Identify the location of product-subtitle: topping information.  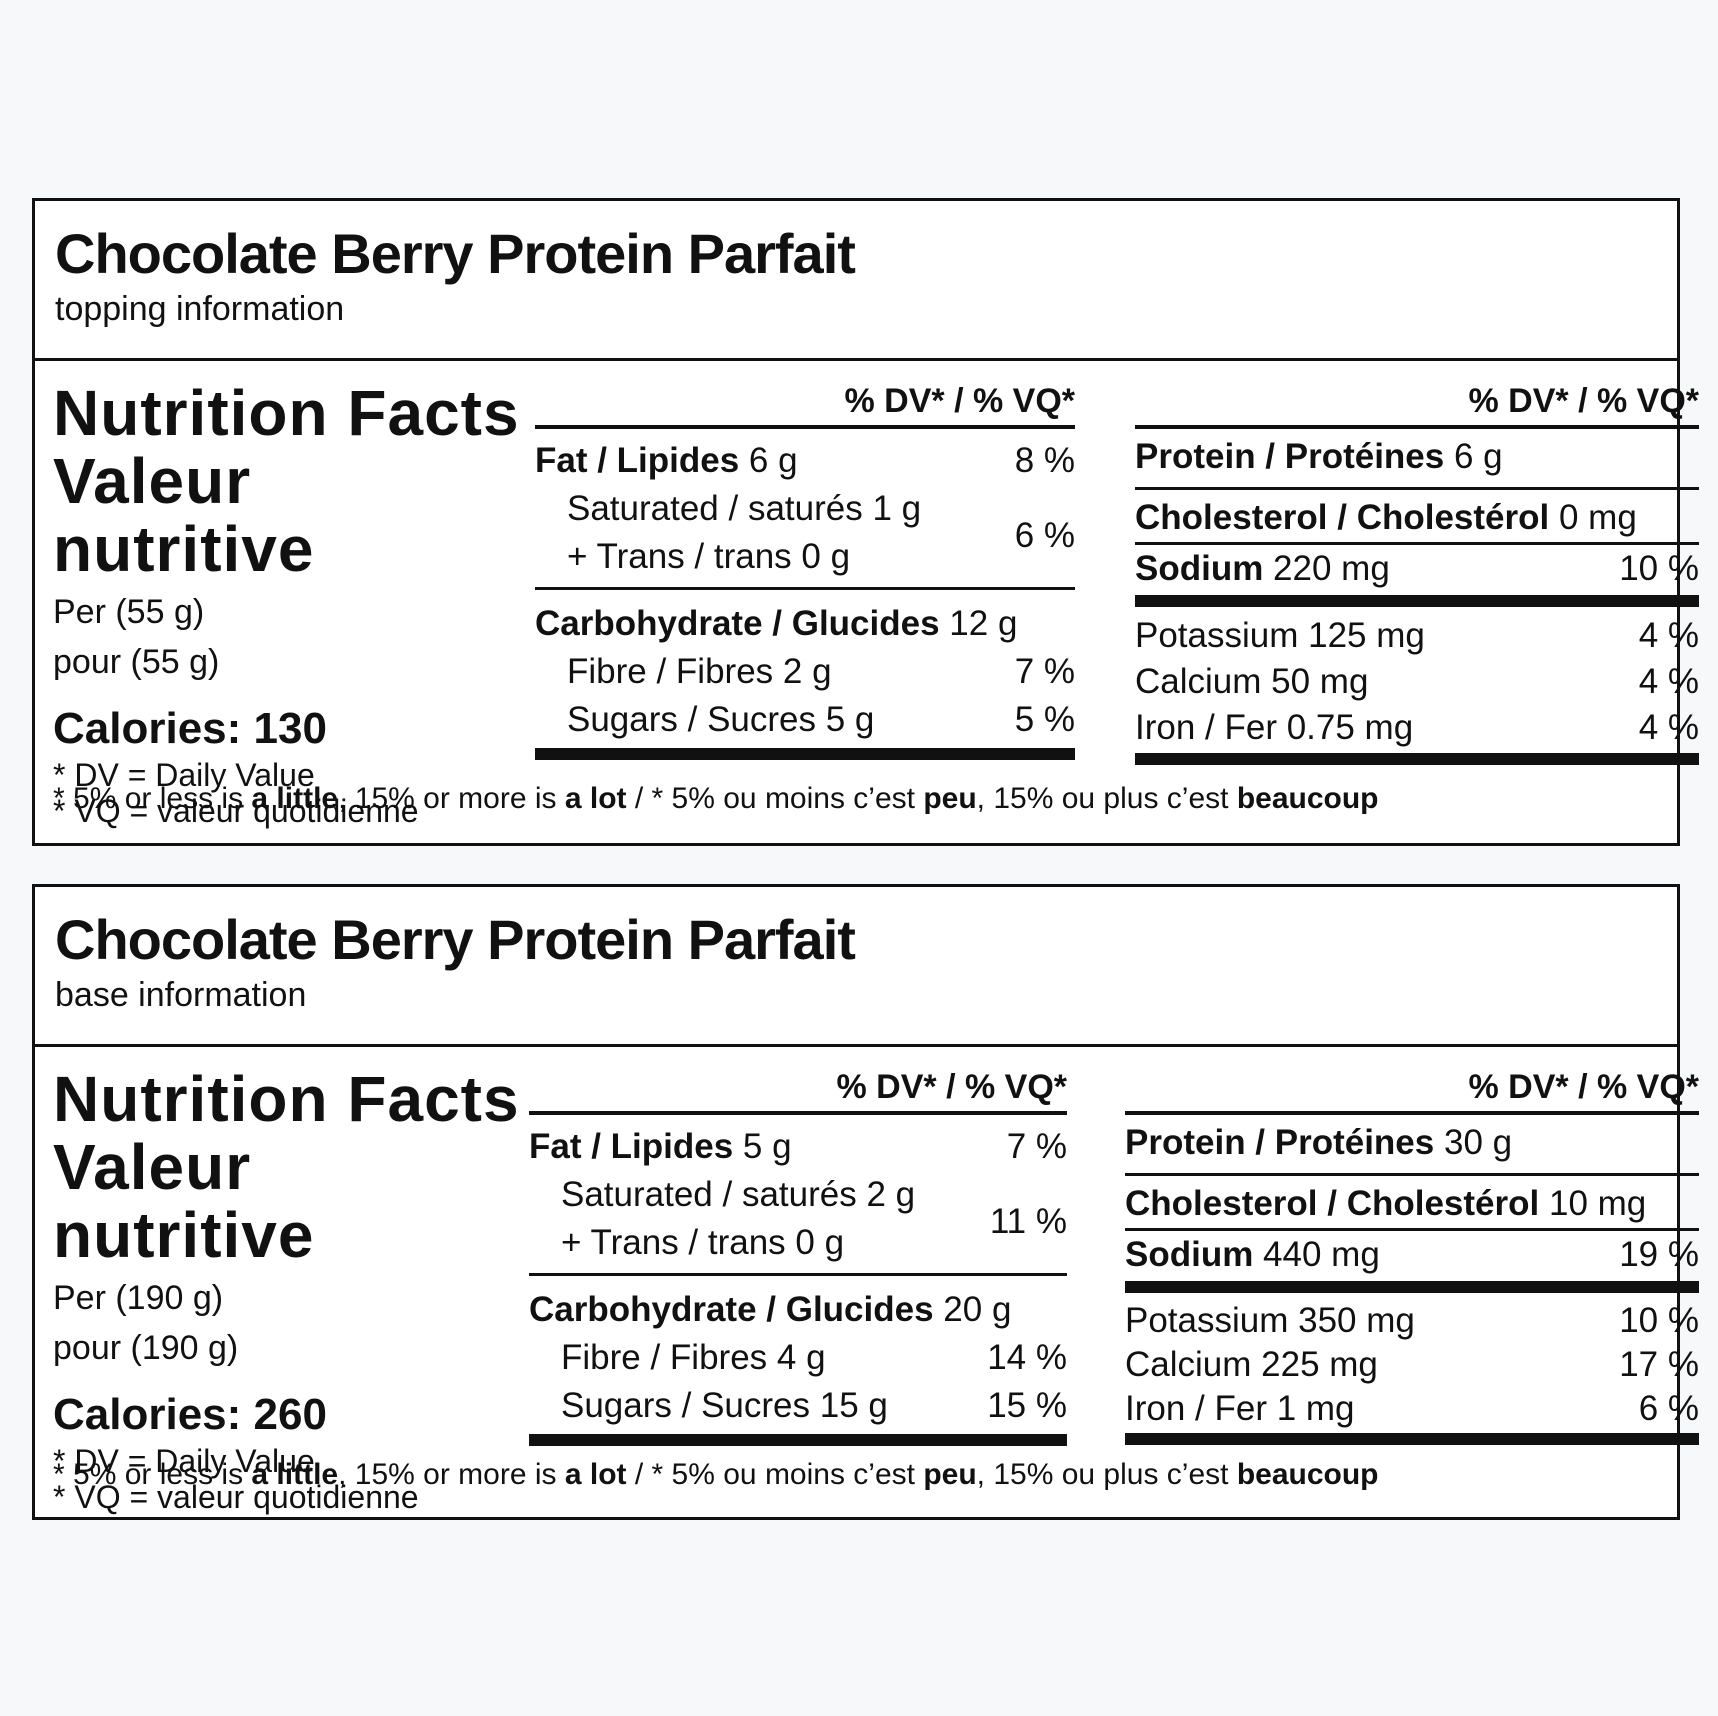
(200, 309).